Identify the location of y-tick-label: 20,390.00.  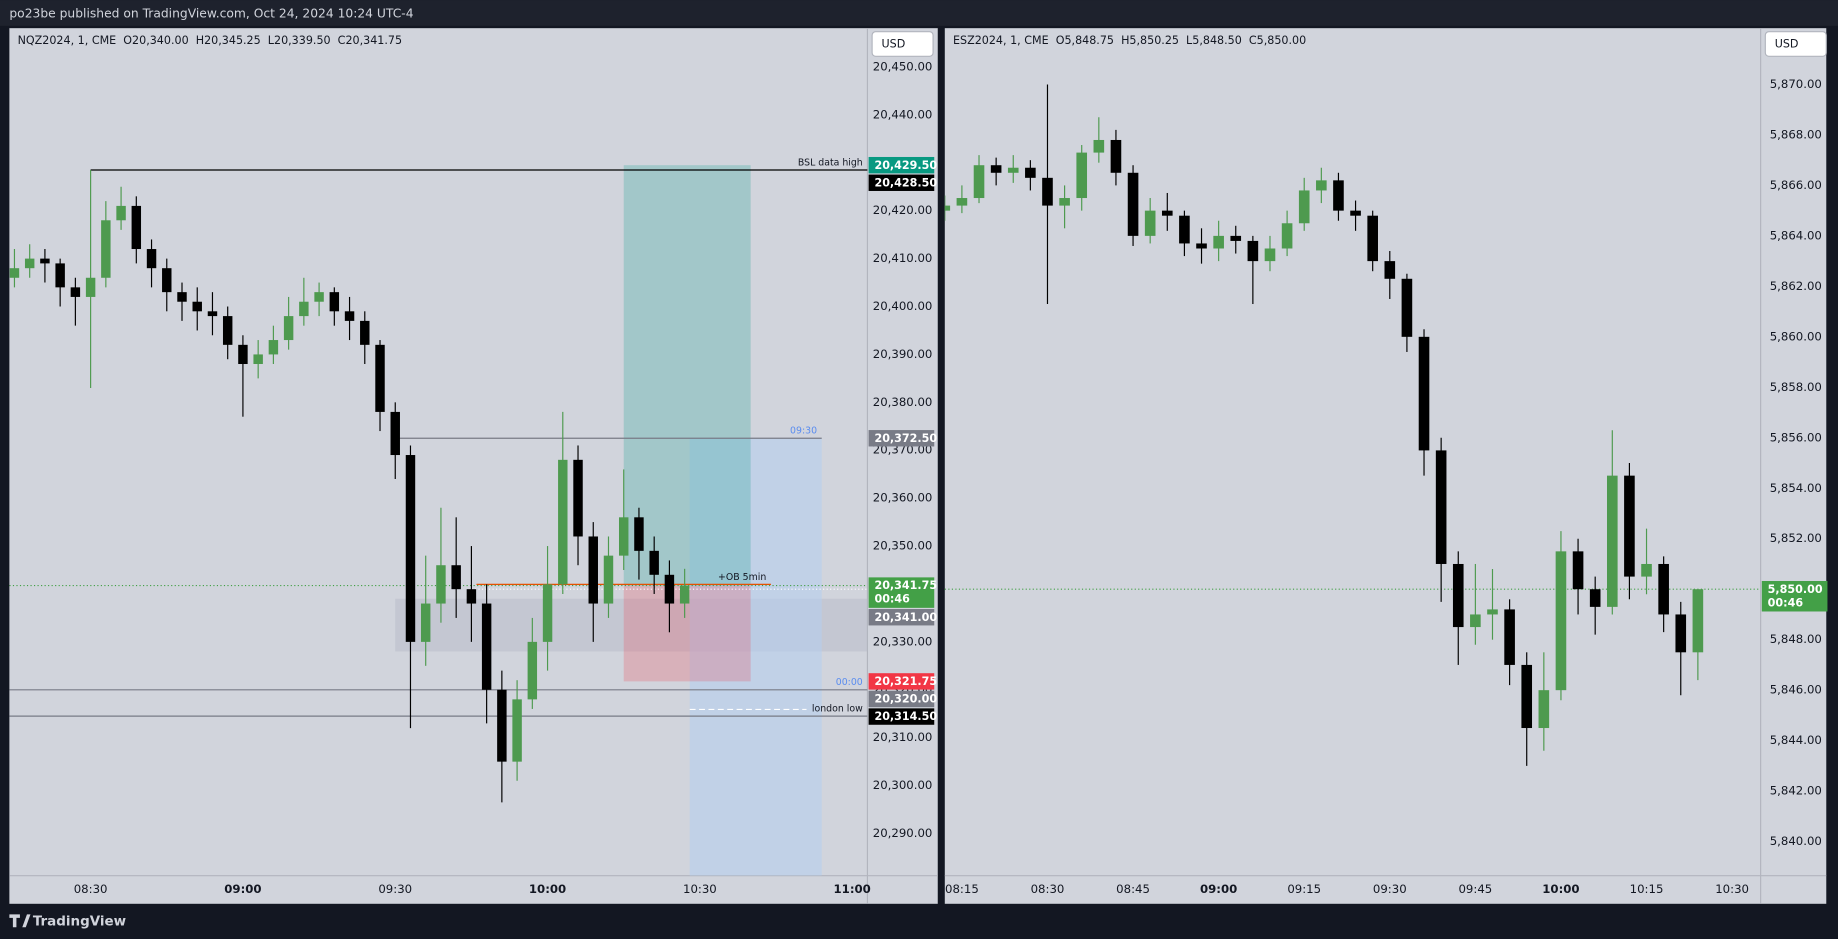
(903, 354).